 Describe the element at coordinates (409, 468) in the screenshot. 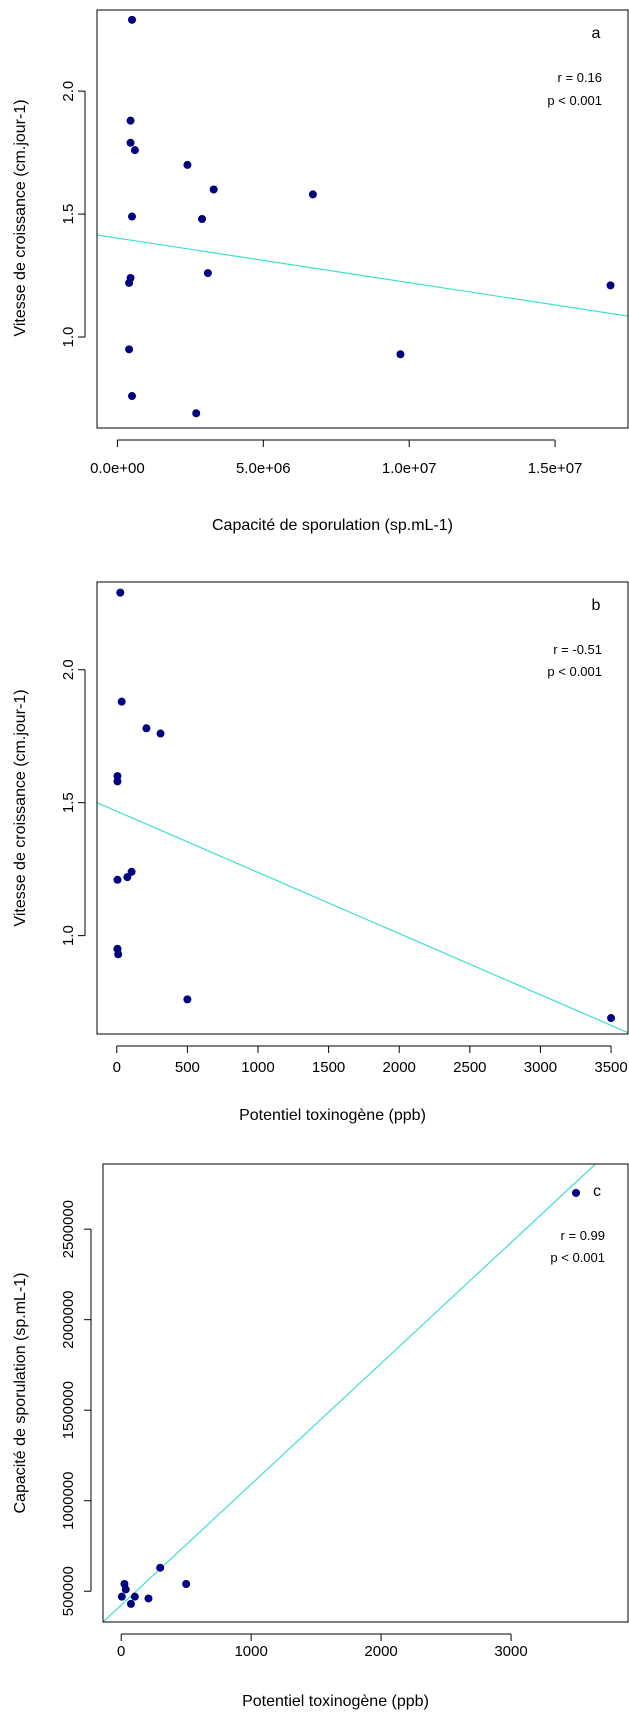

I see `x-tick-label: 1.0e+07` at that location.